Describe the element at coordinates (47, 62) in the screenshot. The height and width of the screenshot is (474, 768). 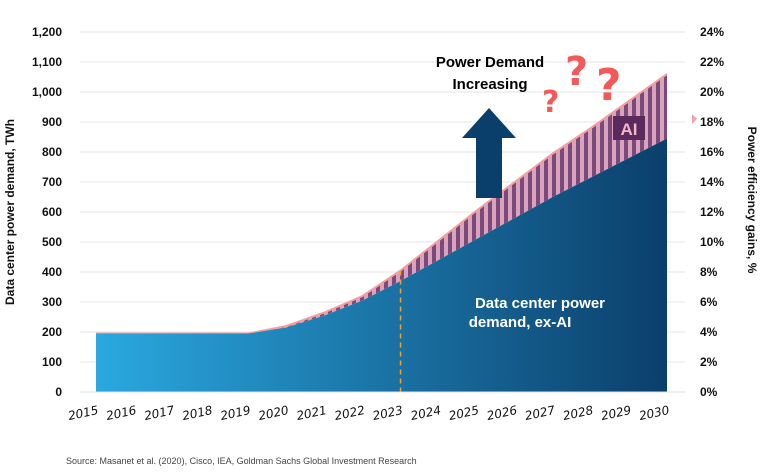
I see `y-tick-label: 1,100` at that location.